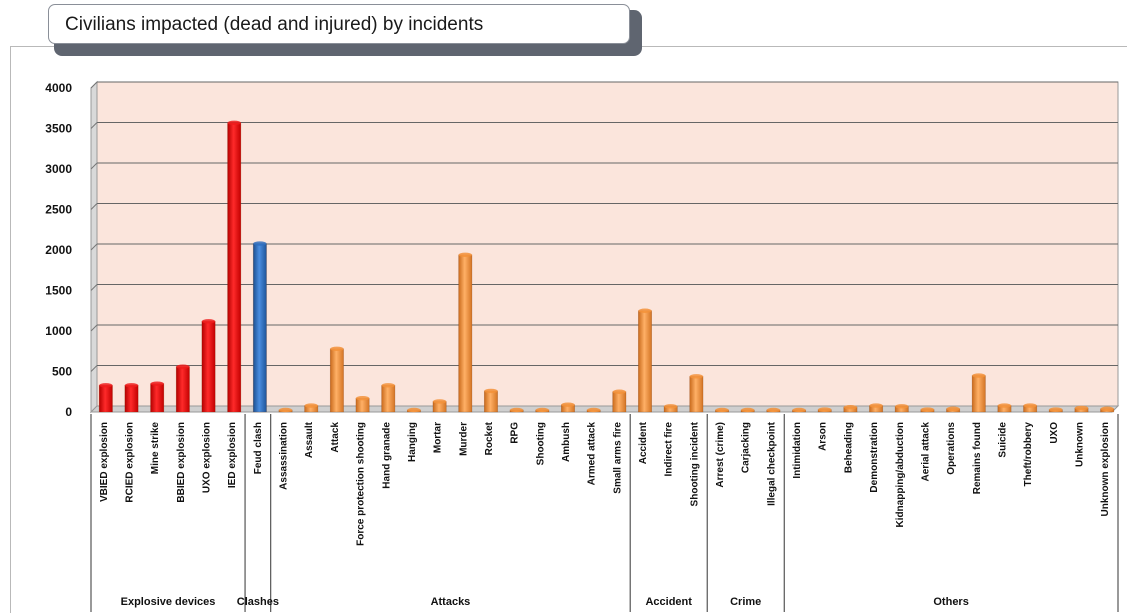  I want to click on x-tick-label: UXO explosion, so click(207, 457).